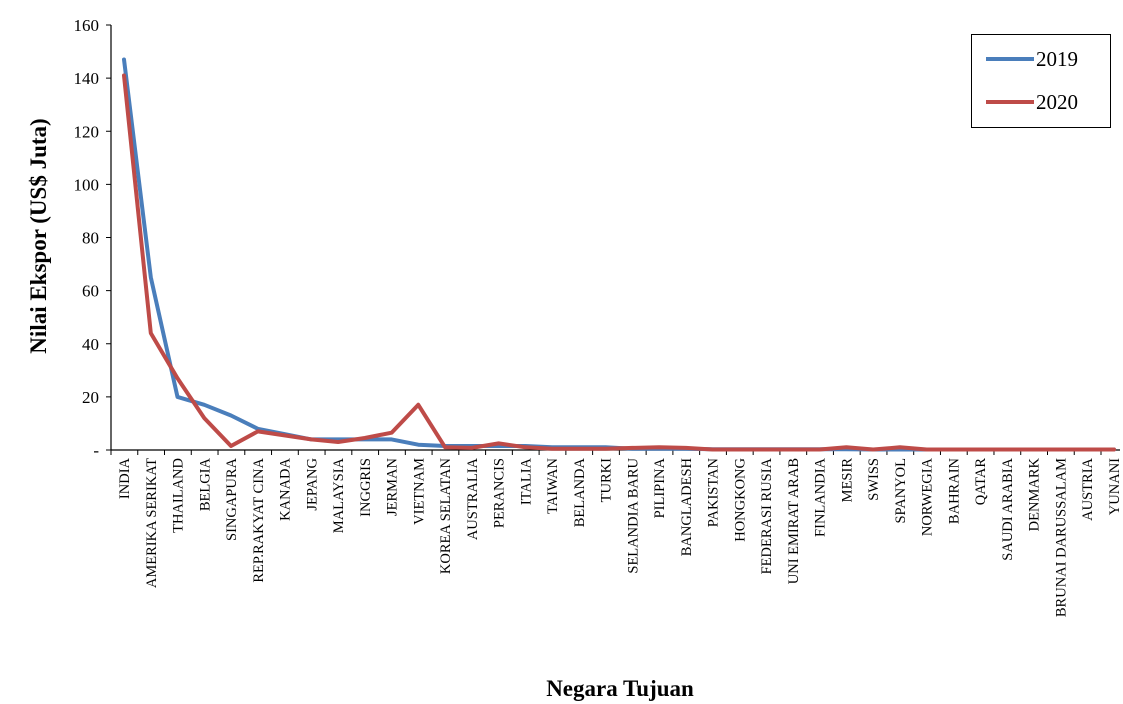  I want to click on legend-label-2020: 2020, so click(1057, 101).